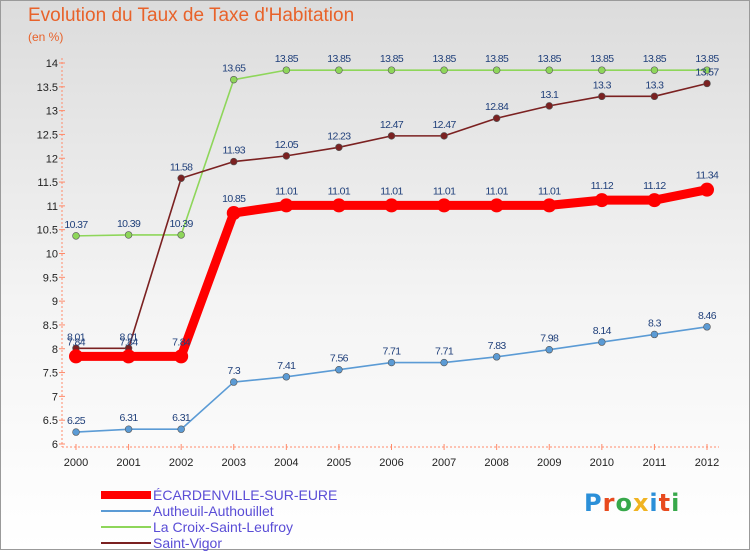  What do you see at coordinates (50, 374) in the screenshot?
I see `y-tick-label: 7.5` at bounding box center [50, 374].